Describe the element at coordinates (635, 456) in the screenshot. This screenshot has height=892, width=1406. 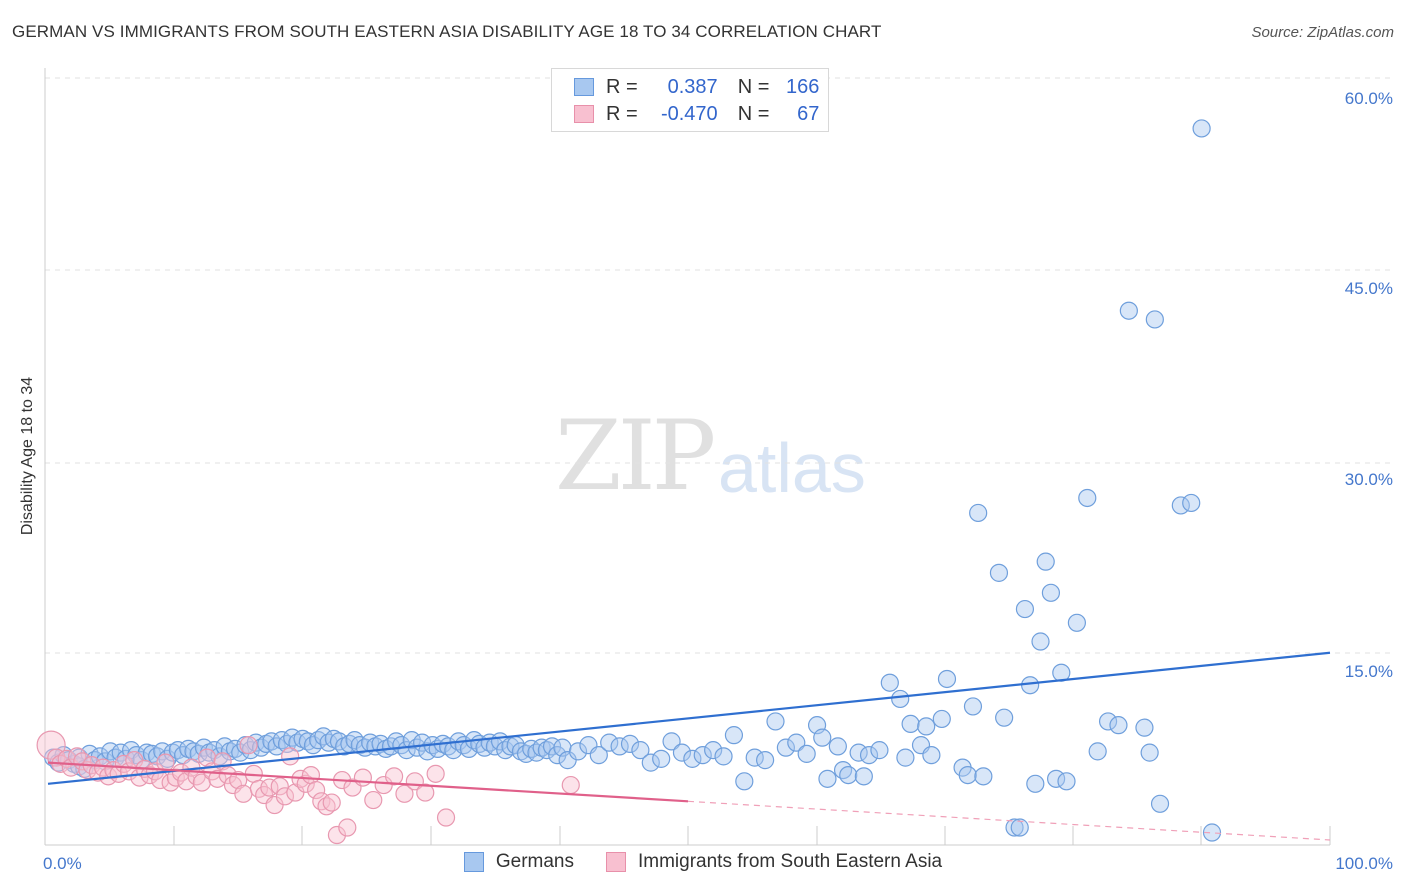
I see `watermark-zip: ZIP` at that location.